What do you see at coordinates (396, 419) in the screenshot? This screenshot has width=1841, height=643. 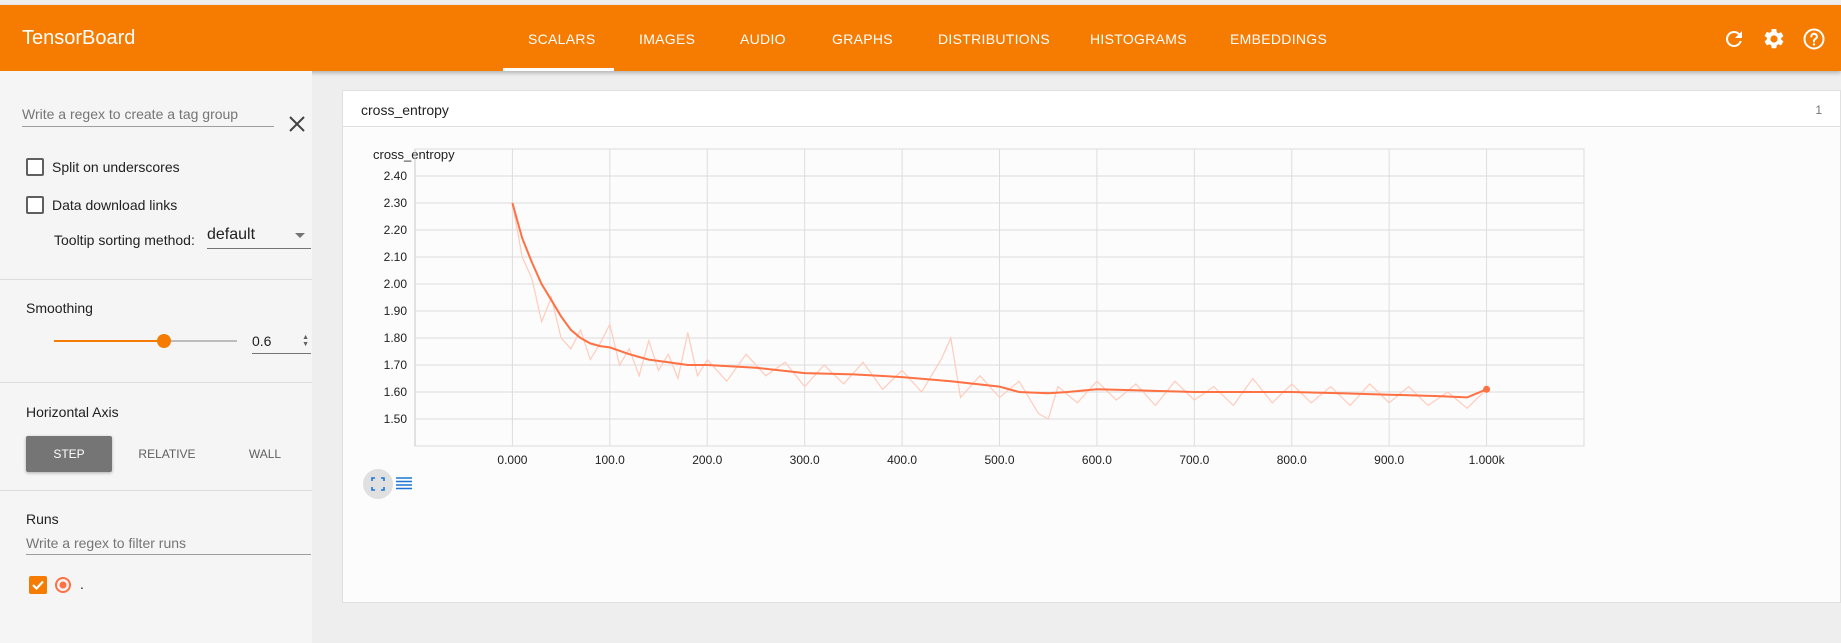 I see `y-tick-label: 1.50` at bounding box center [396, 419].